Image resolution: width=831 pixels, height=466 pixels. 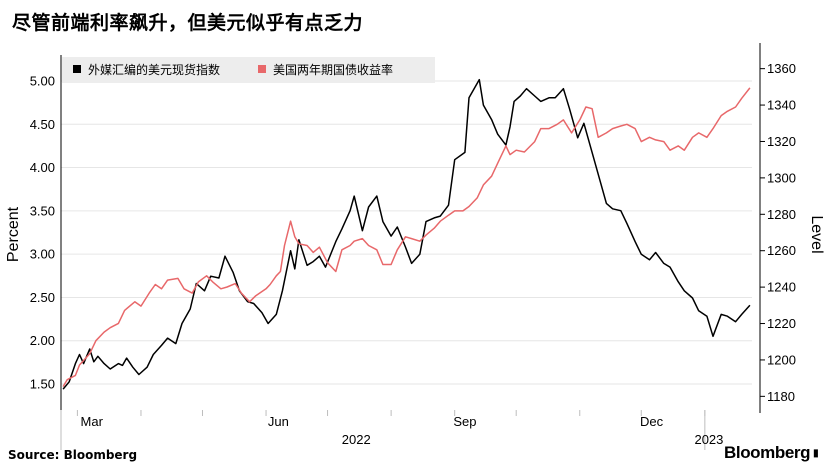 What do you see at coordinates (781, 68) in the screenshot?
I see `right-tick-label: 1360` at bounding box center [781, 68].